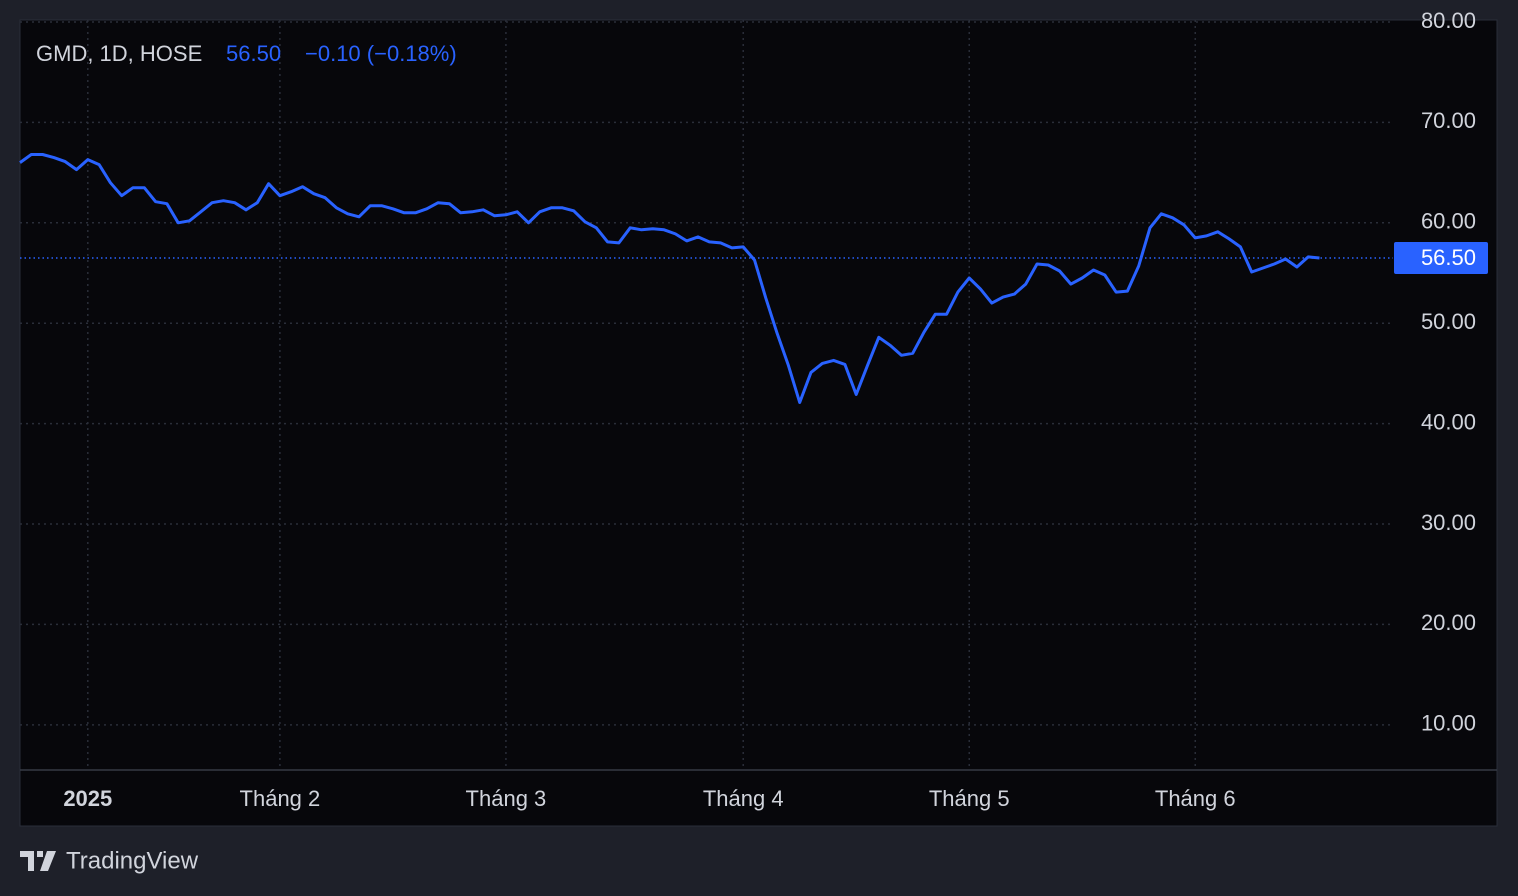 The image size is (1518, 896). Describe the element at coordinates (506, 798) in the screenshot. I see `x-tick-label: Tháng 3` at that location.